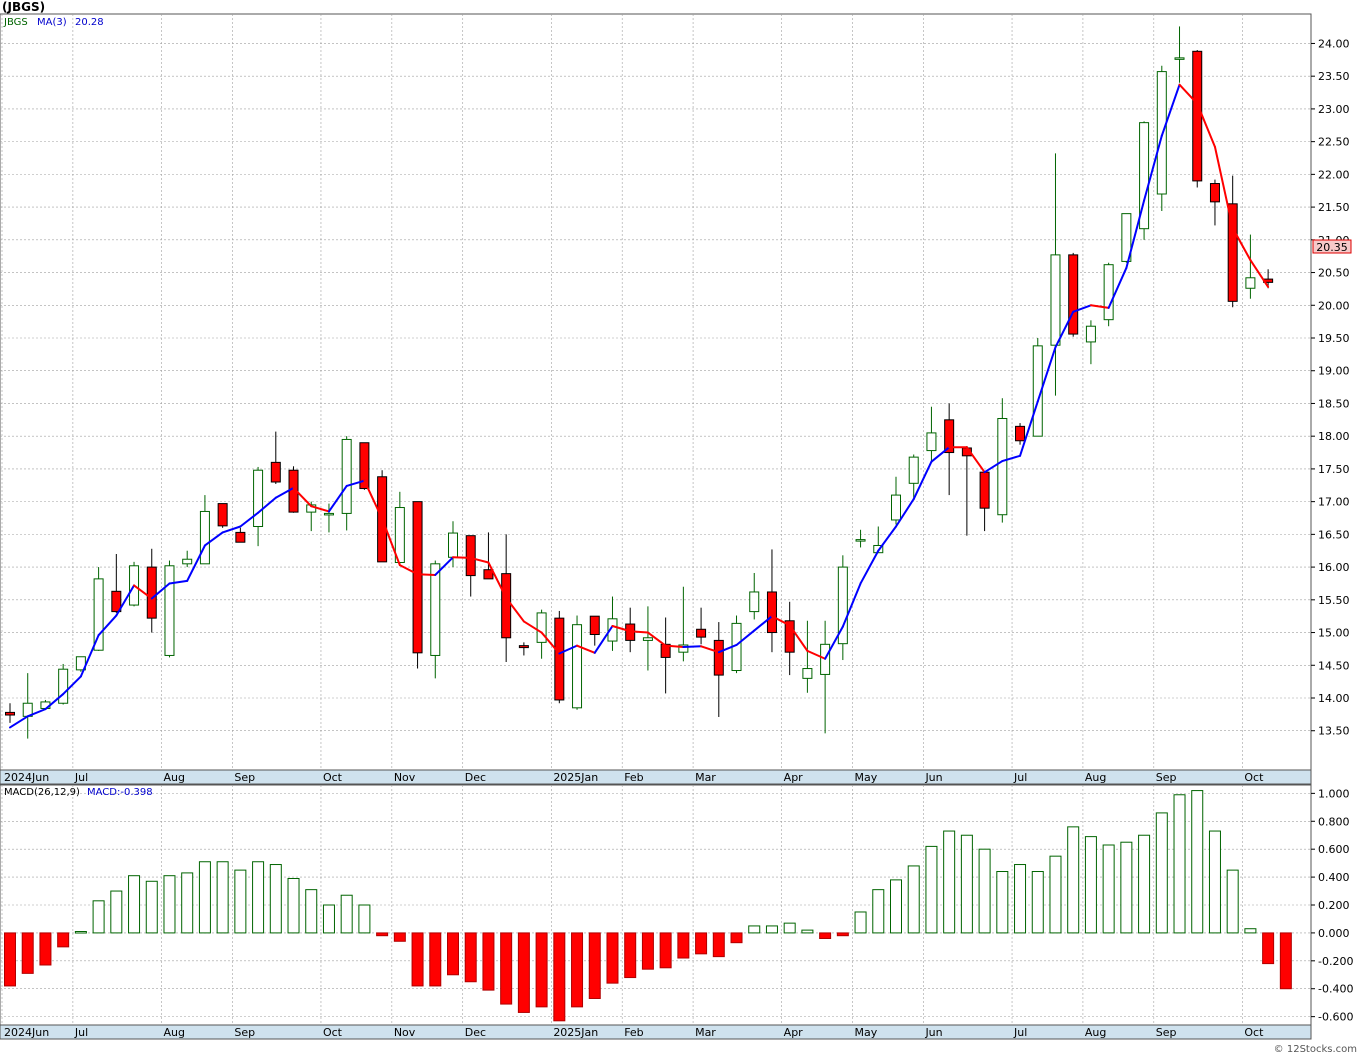  I want to click on macd-y-label: 0.600, so click(1334, 849).